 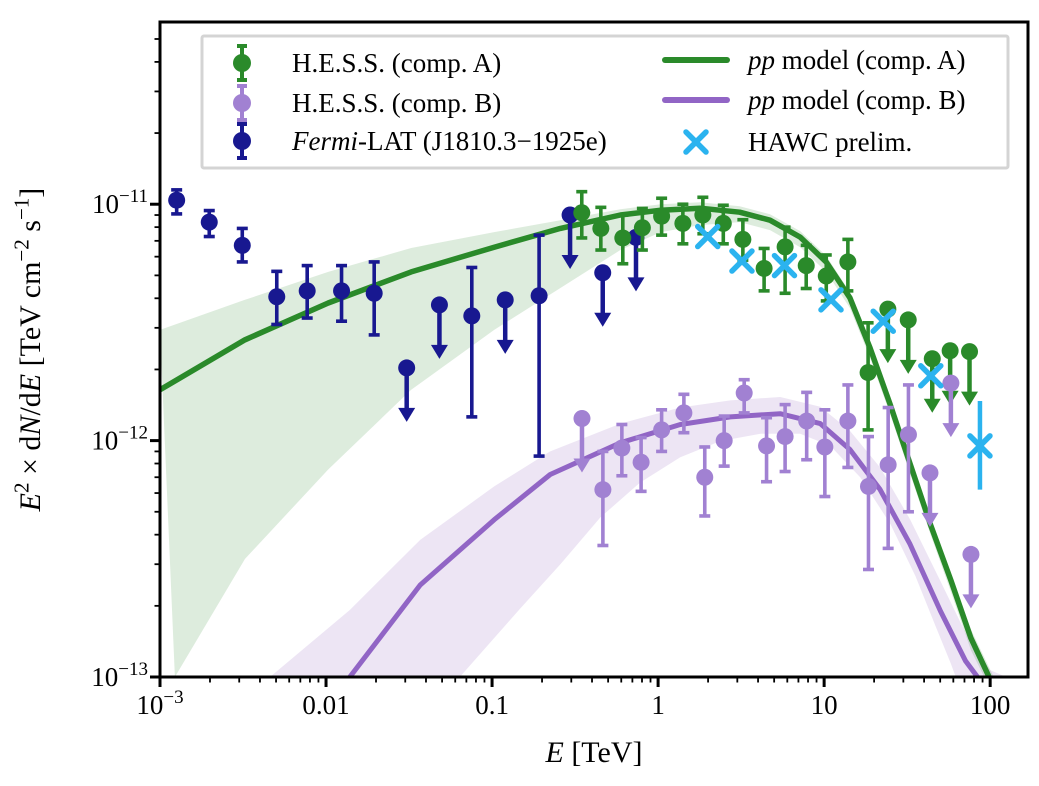 I want to click on legend-entry: H.E.S.S. (comp. B), so click(x=367, y=103).